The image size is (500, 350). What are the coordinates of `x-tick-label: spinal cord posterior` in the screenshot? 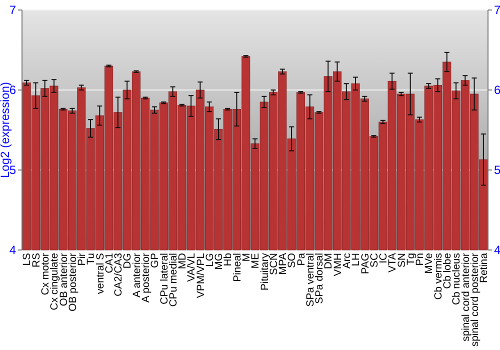 It's located at (475, 299).